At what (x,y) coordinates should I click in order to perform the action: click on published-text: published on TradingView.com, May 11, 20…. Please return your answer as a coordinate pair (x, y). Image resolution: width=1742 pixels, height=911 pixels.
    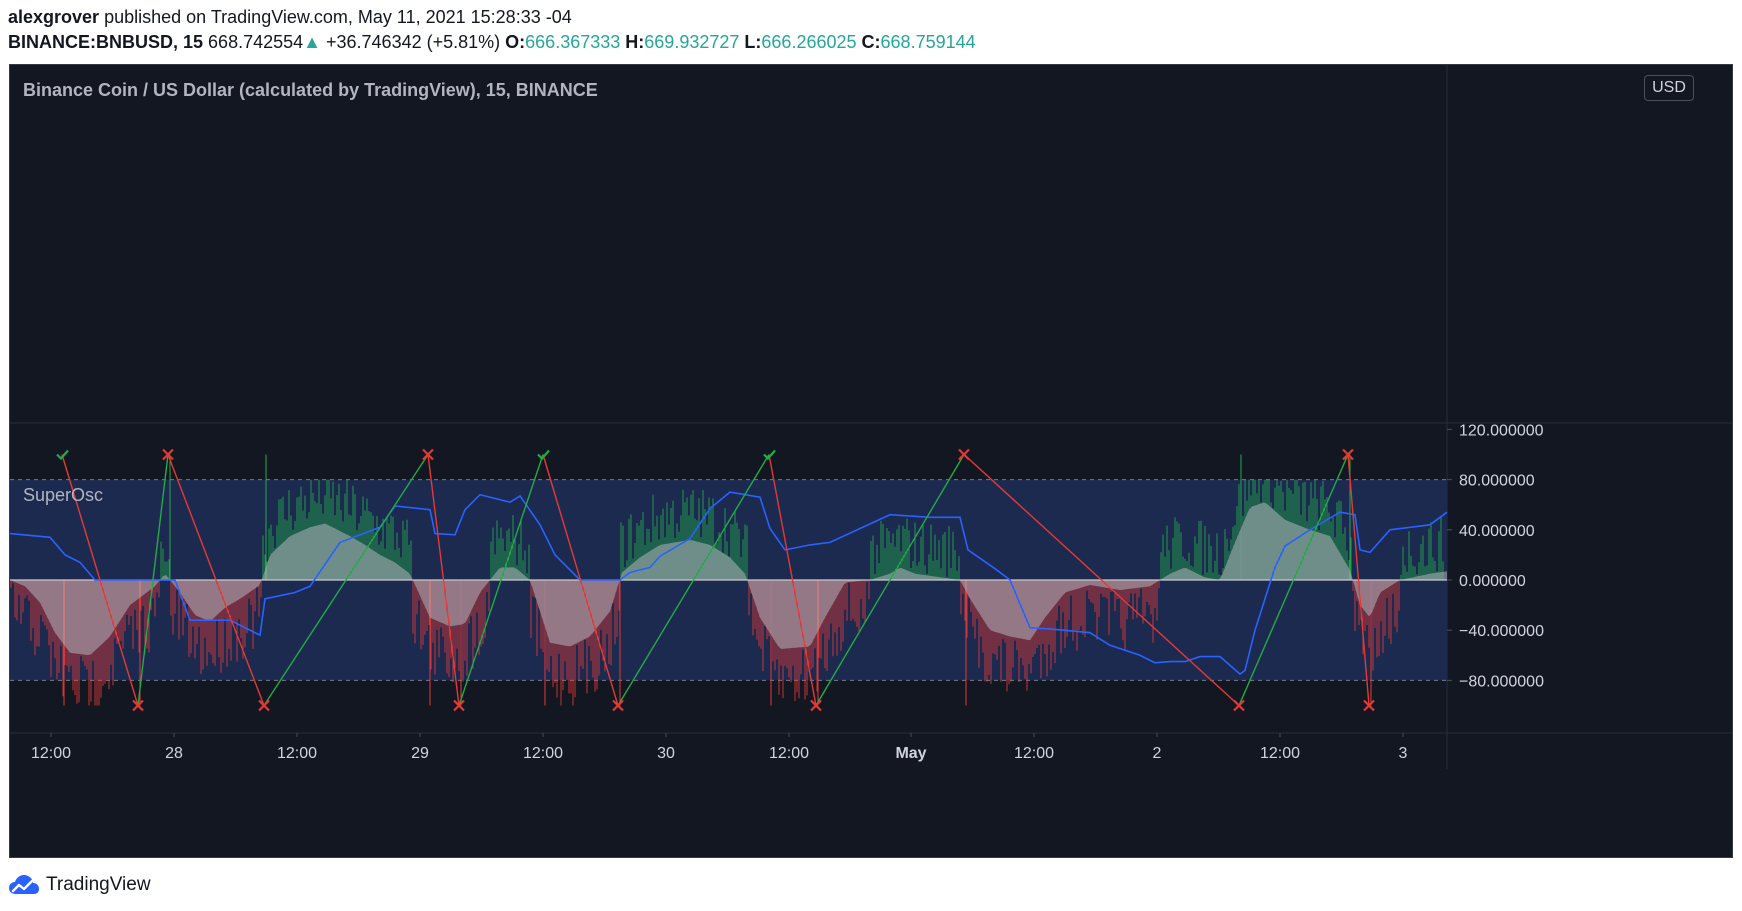
    Looking at the image, I should click on (338, 17).